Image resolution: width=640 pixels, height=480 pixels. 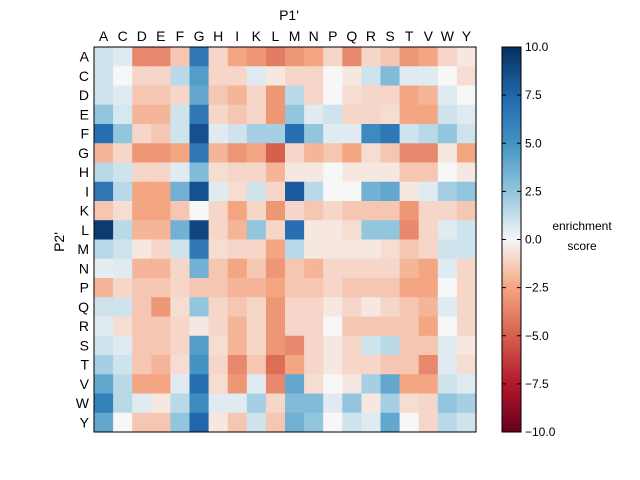 I want to click on heatmap-cell-I-Q, so click(x=352, y=191).